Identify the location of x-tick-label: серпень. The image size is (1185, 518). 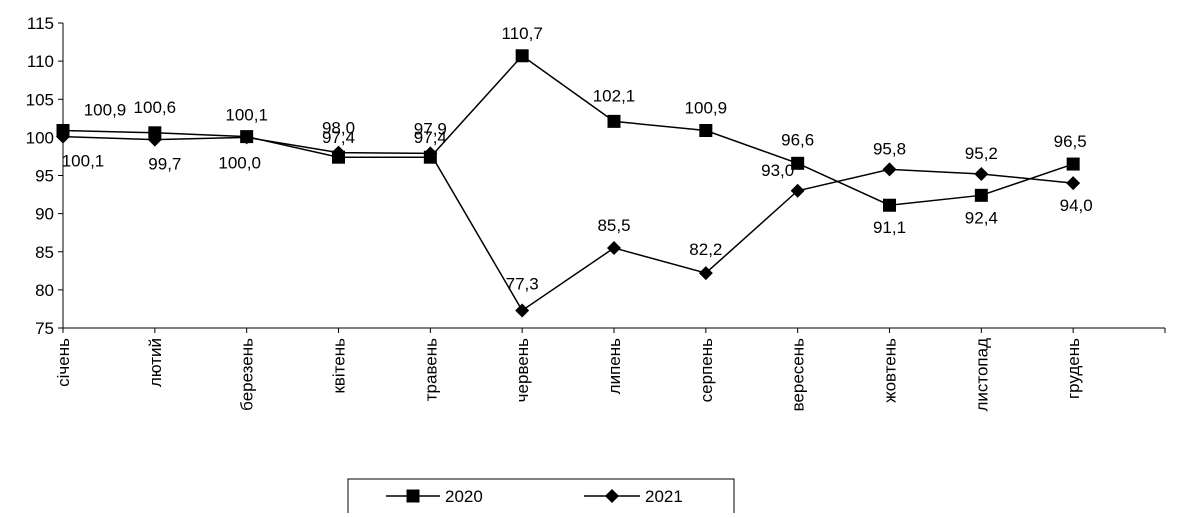
(706, 370).